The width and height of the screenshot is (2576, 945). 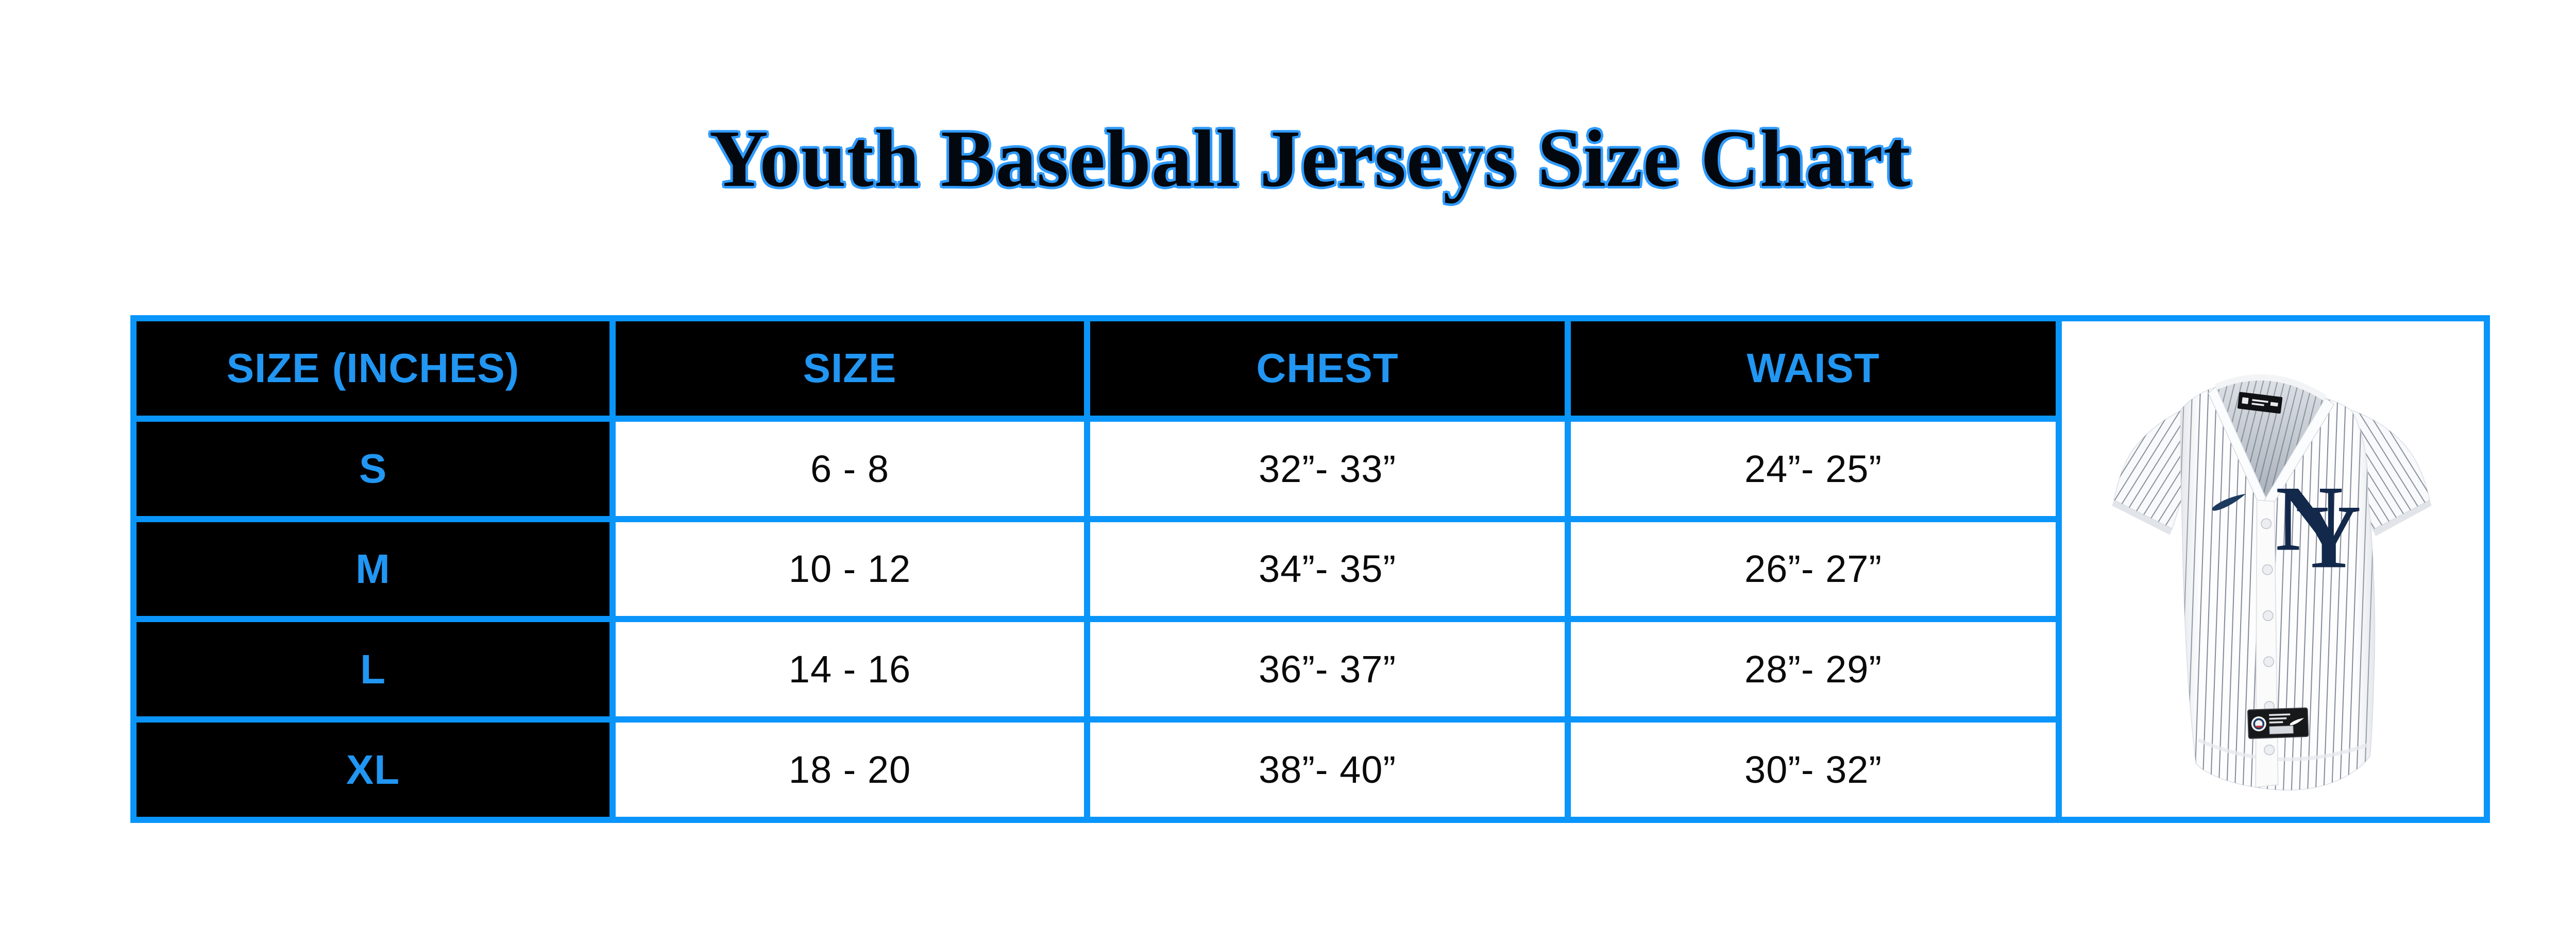 I want to click on row-label-m: M, so click(x=373, y=569).